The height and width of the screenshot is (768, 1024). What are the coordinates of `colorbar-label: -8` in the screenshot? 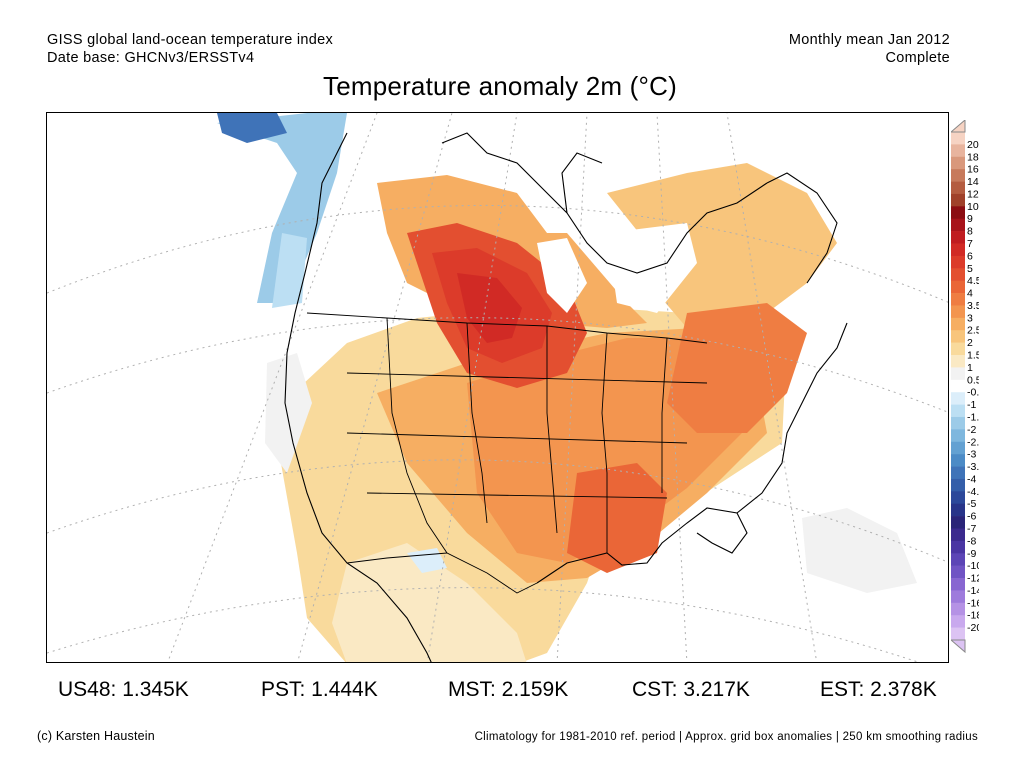 It's located at (971, 541).